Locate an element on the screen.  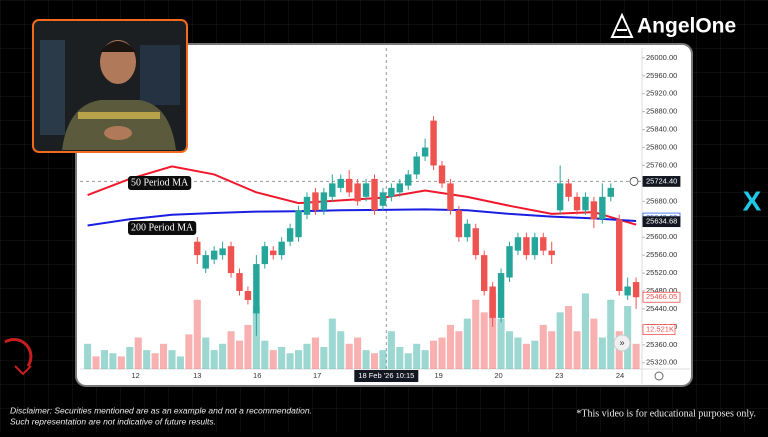
y-tick-label: 26000.00 is located at coordinates (661, 57).